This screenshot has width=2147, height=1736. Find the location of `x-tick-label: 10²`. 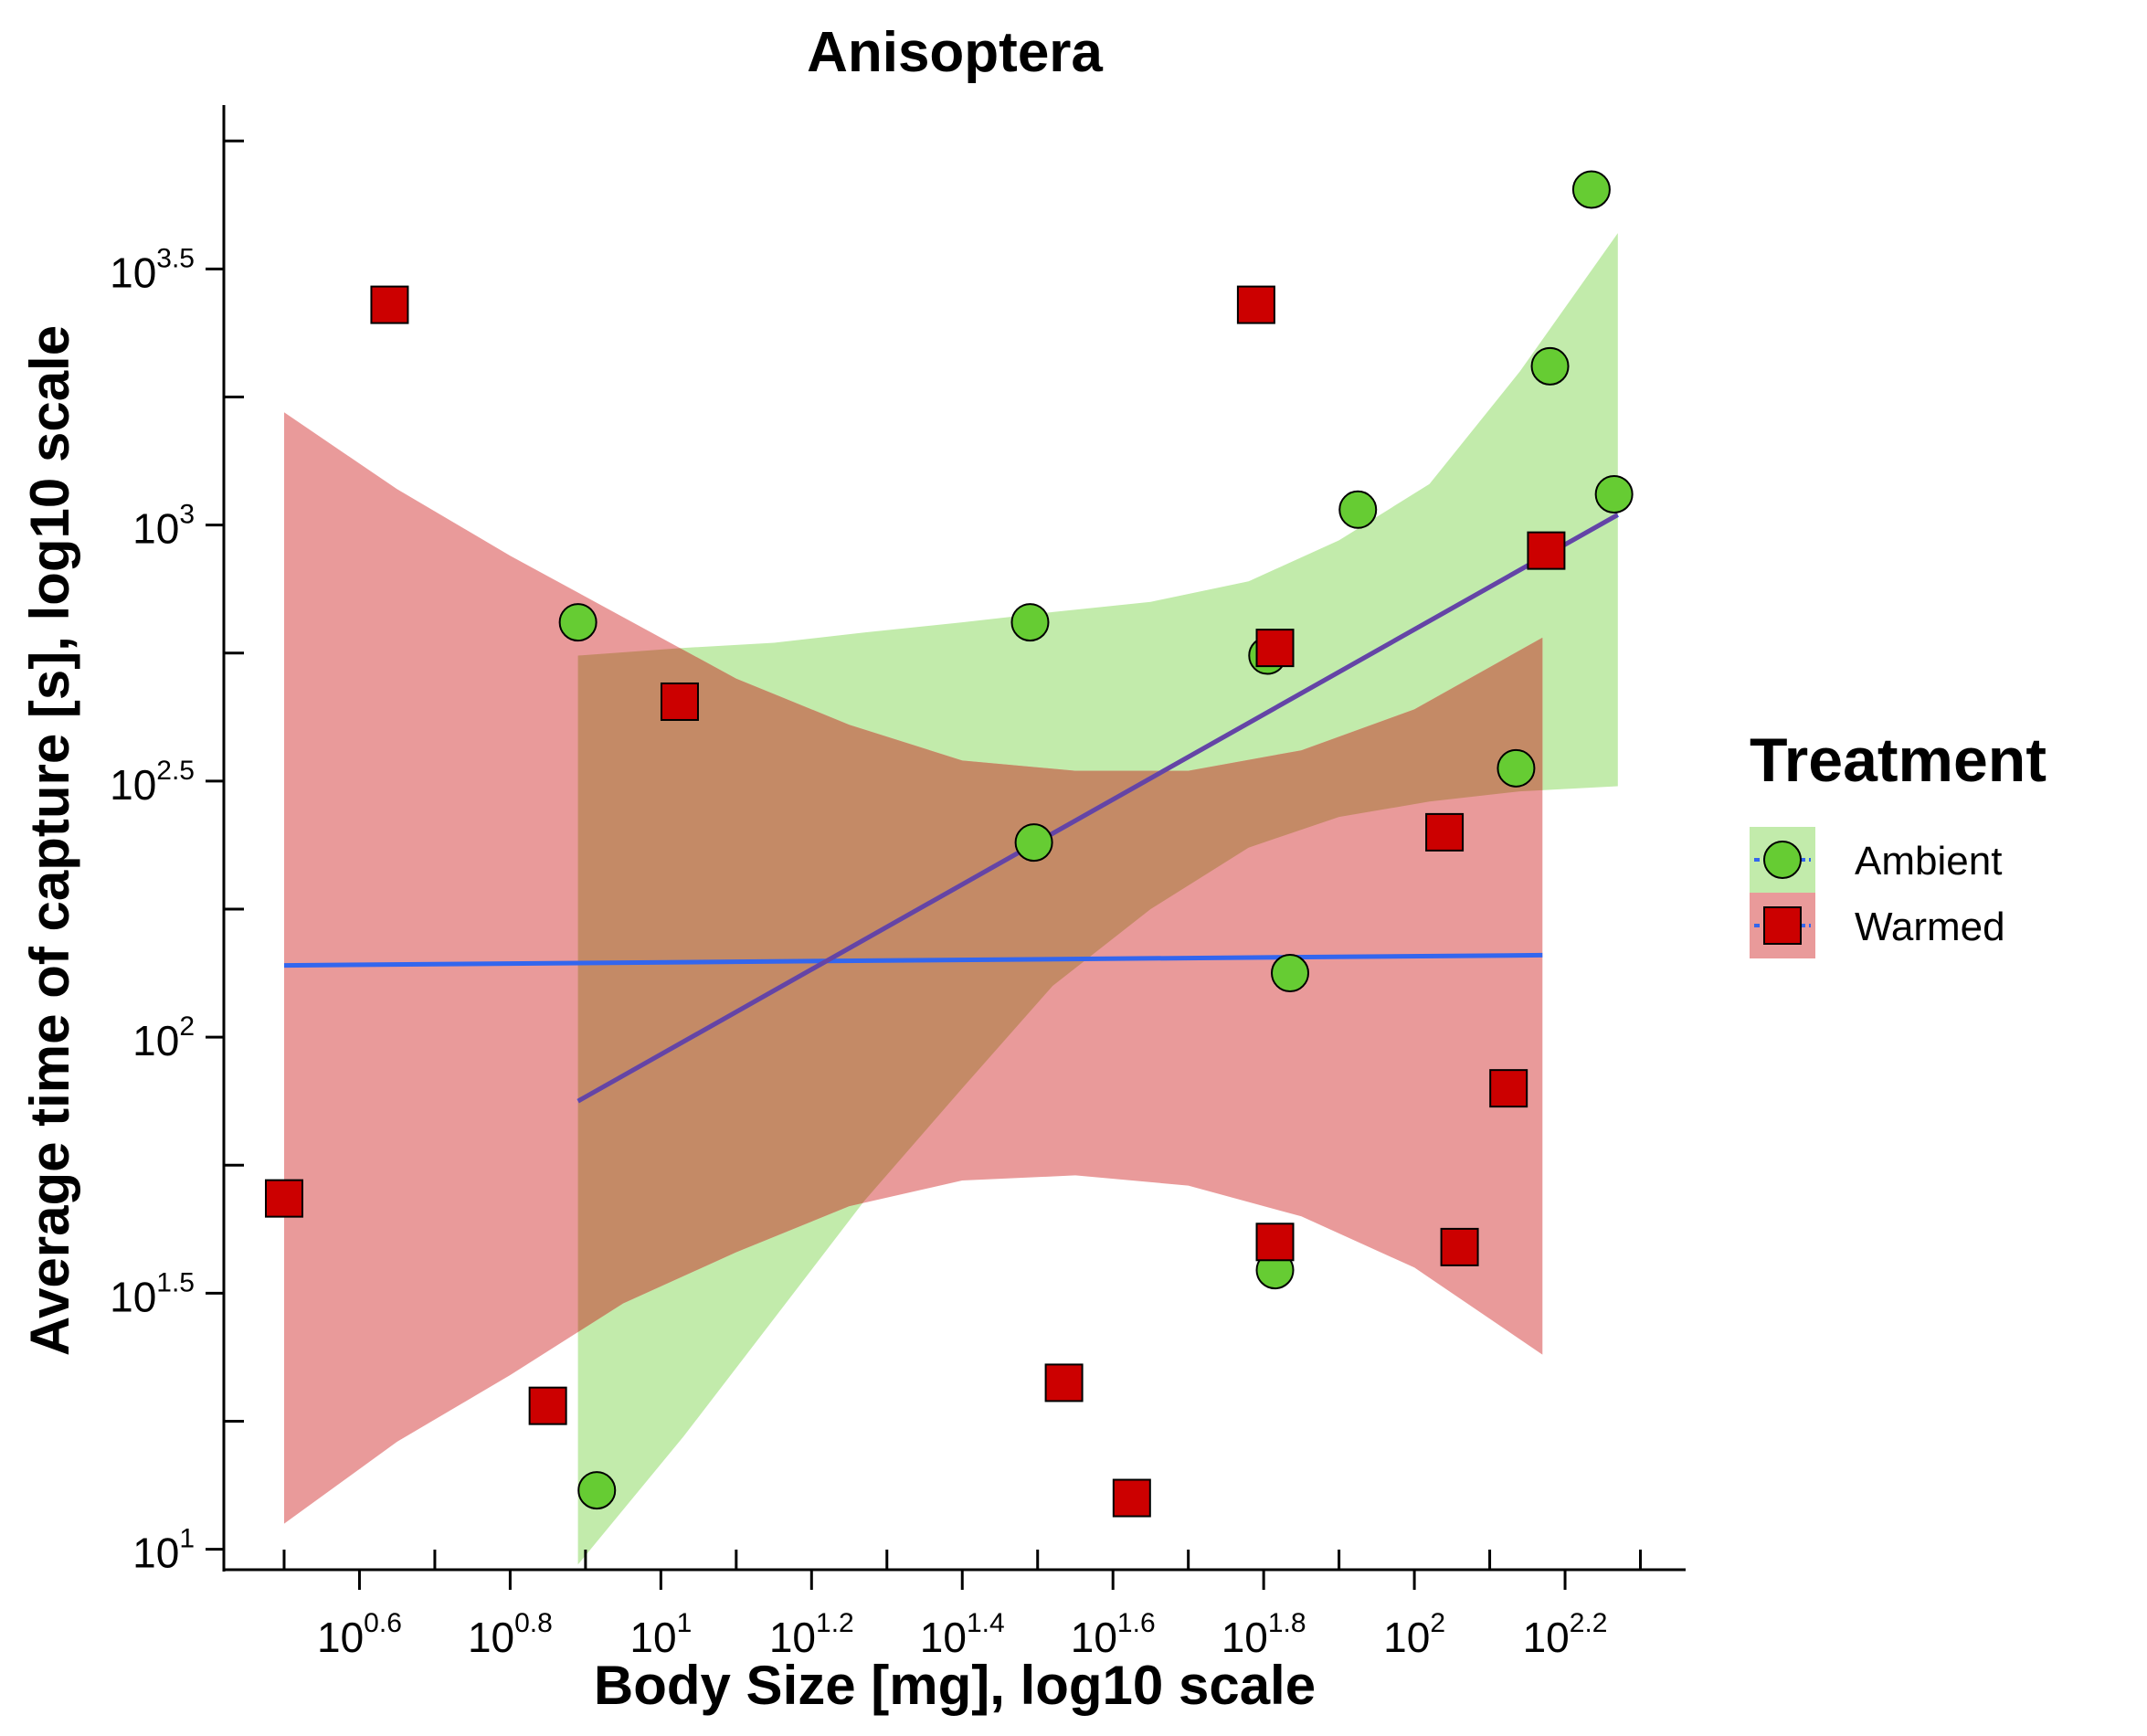

x-tick-label: 10² is located at coordinates (1414, 1634).